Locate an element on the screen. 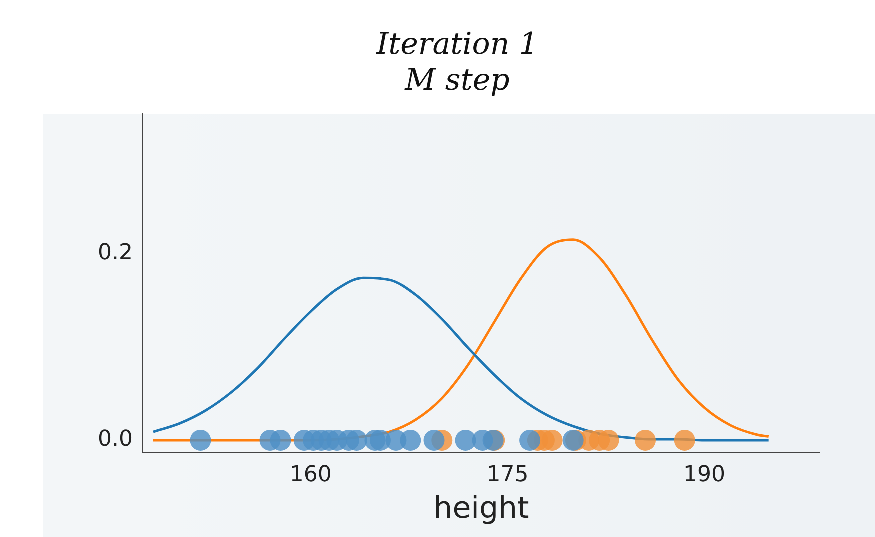  chart-title: Iteration 1 is located at coordinates (457, 44).